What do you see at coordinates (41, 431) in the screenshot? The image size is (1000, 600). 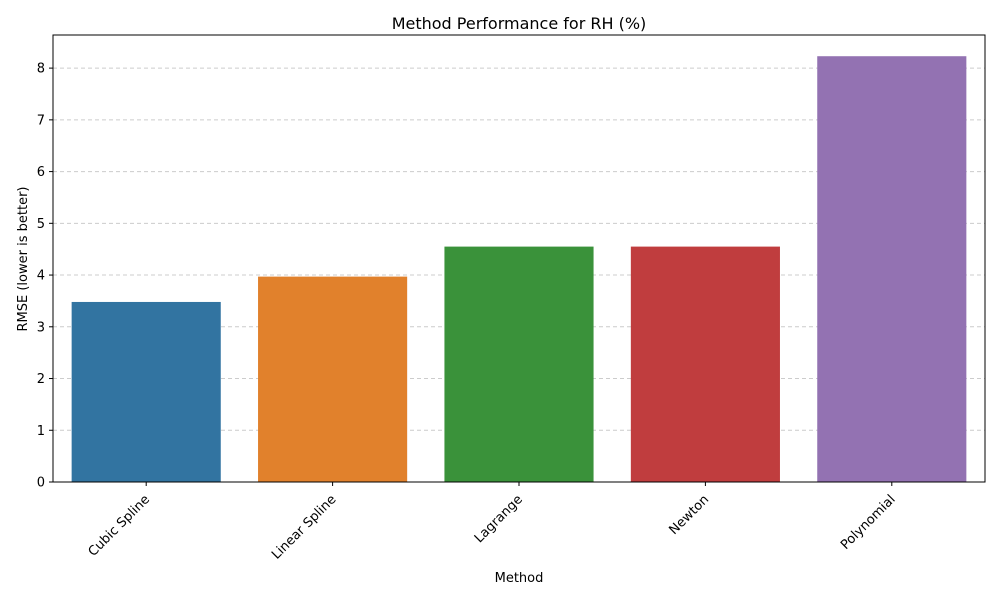 I see `y-tick-label: 1` at bounding box center [41, 431].